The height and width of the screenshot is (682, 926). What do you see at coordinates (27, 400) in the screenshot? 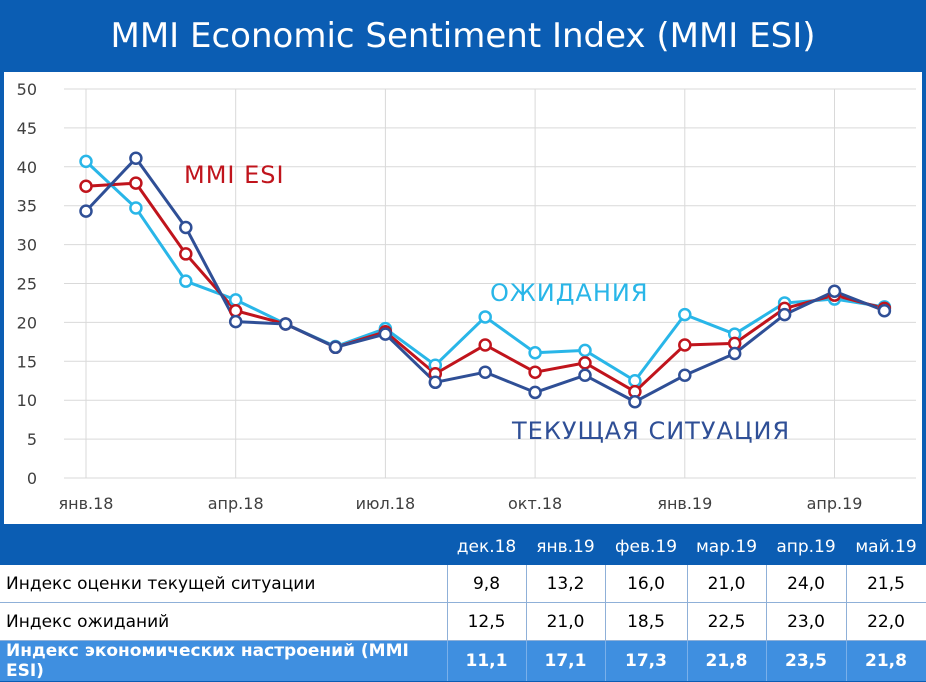
I see `y-tick-label: 10` at bounding box center [27, 400].